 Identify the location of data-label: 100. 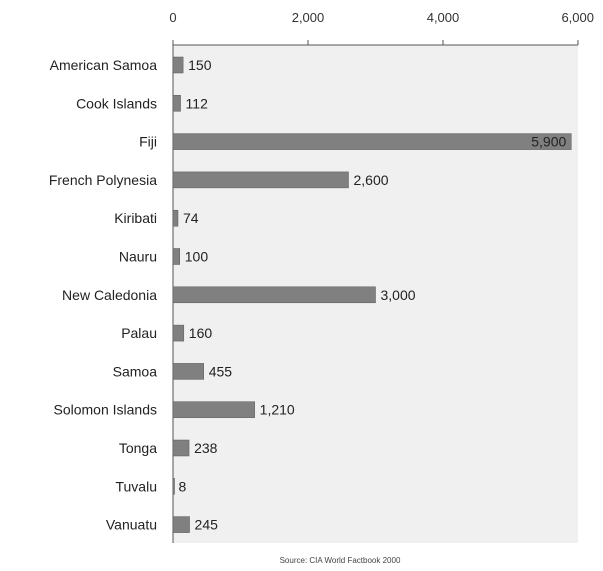
(197, 257).